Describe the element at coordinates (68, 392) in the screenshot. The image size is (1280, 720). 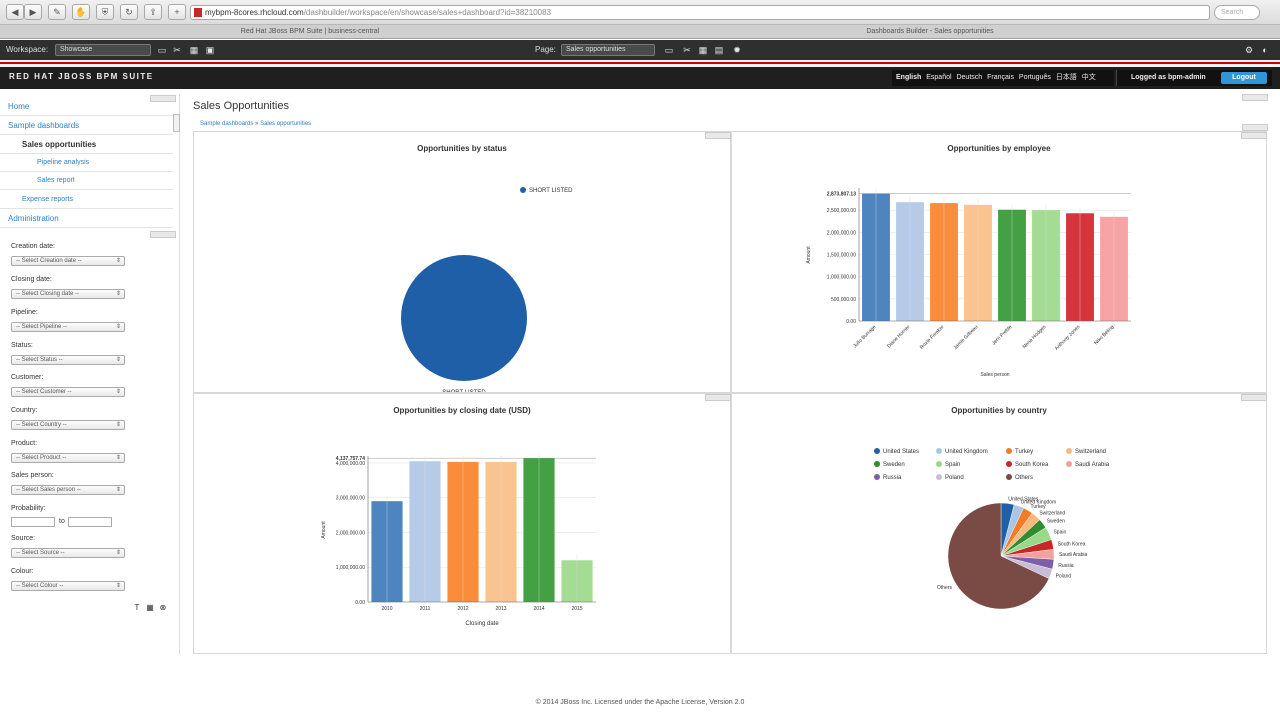
I see `customer-select: -- Select Customer -- ⇕` at that location.